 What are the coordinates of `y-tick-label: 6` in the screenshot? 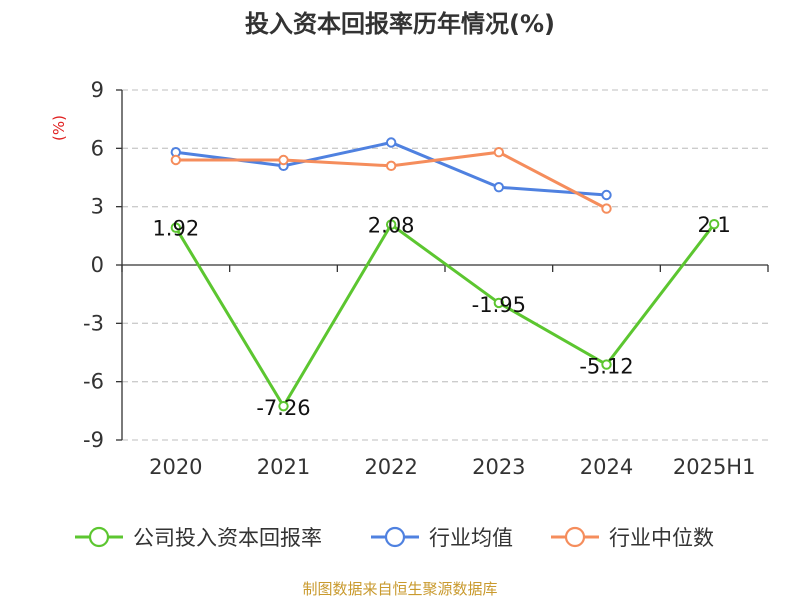 It's located at (97, 148).